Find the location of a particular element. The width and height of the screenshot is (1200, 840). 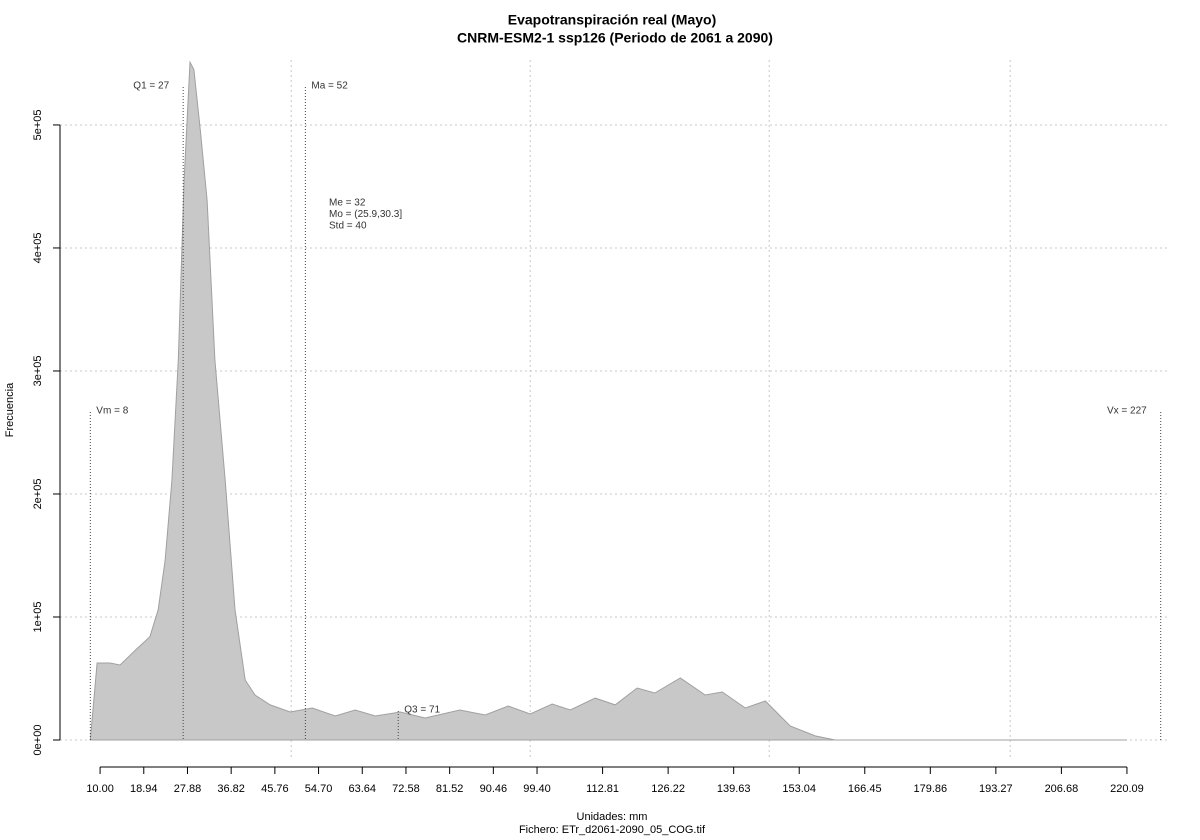

x-tick-label: 10.00 is located at coordinates (100, 789).